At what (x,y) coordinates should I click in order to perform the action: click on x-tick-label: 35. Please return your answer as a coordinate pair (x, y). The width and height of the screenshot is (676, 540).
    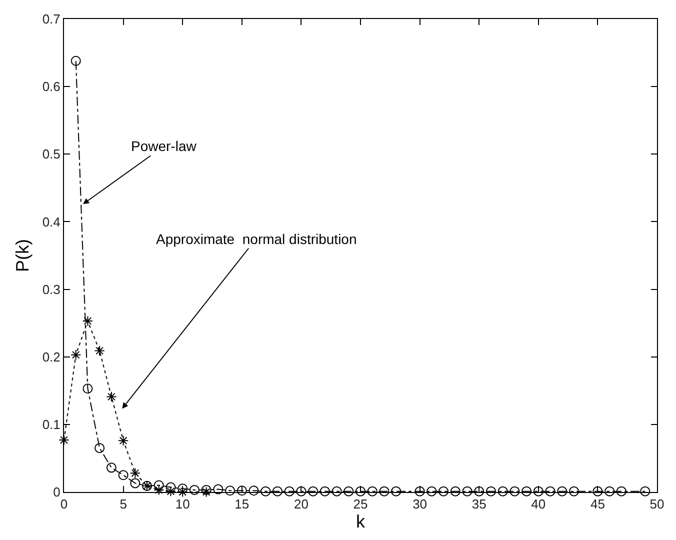
    Looking at the image, I should click on (479, 504).